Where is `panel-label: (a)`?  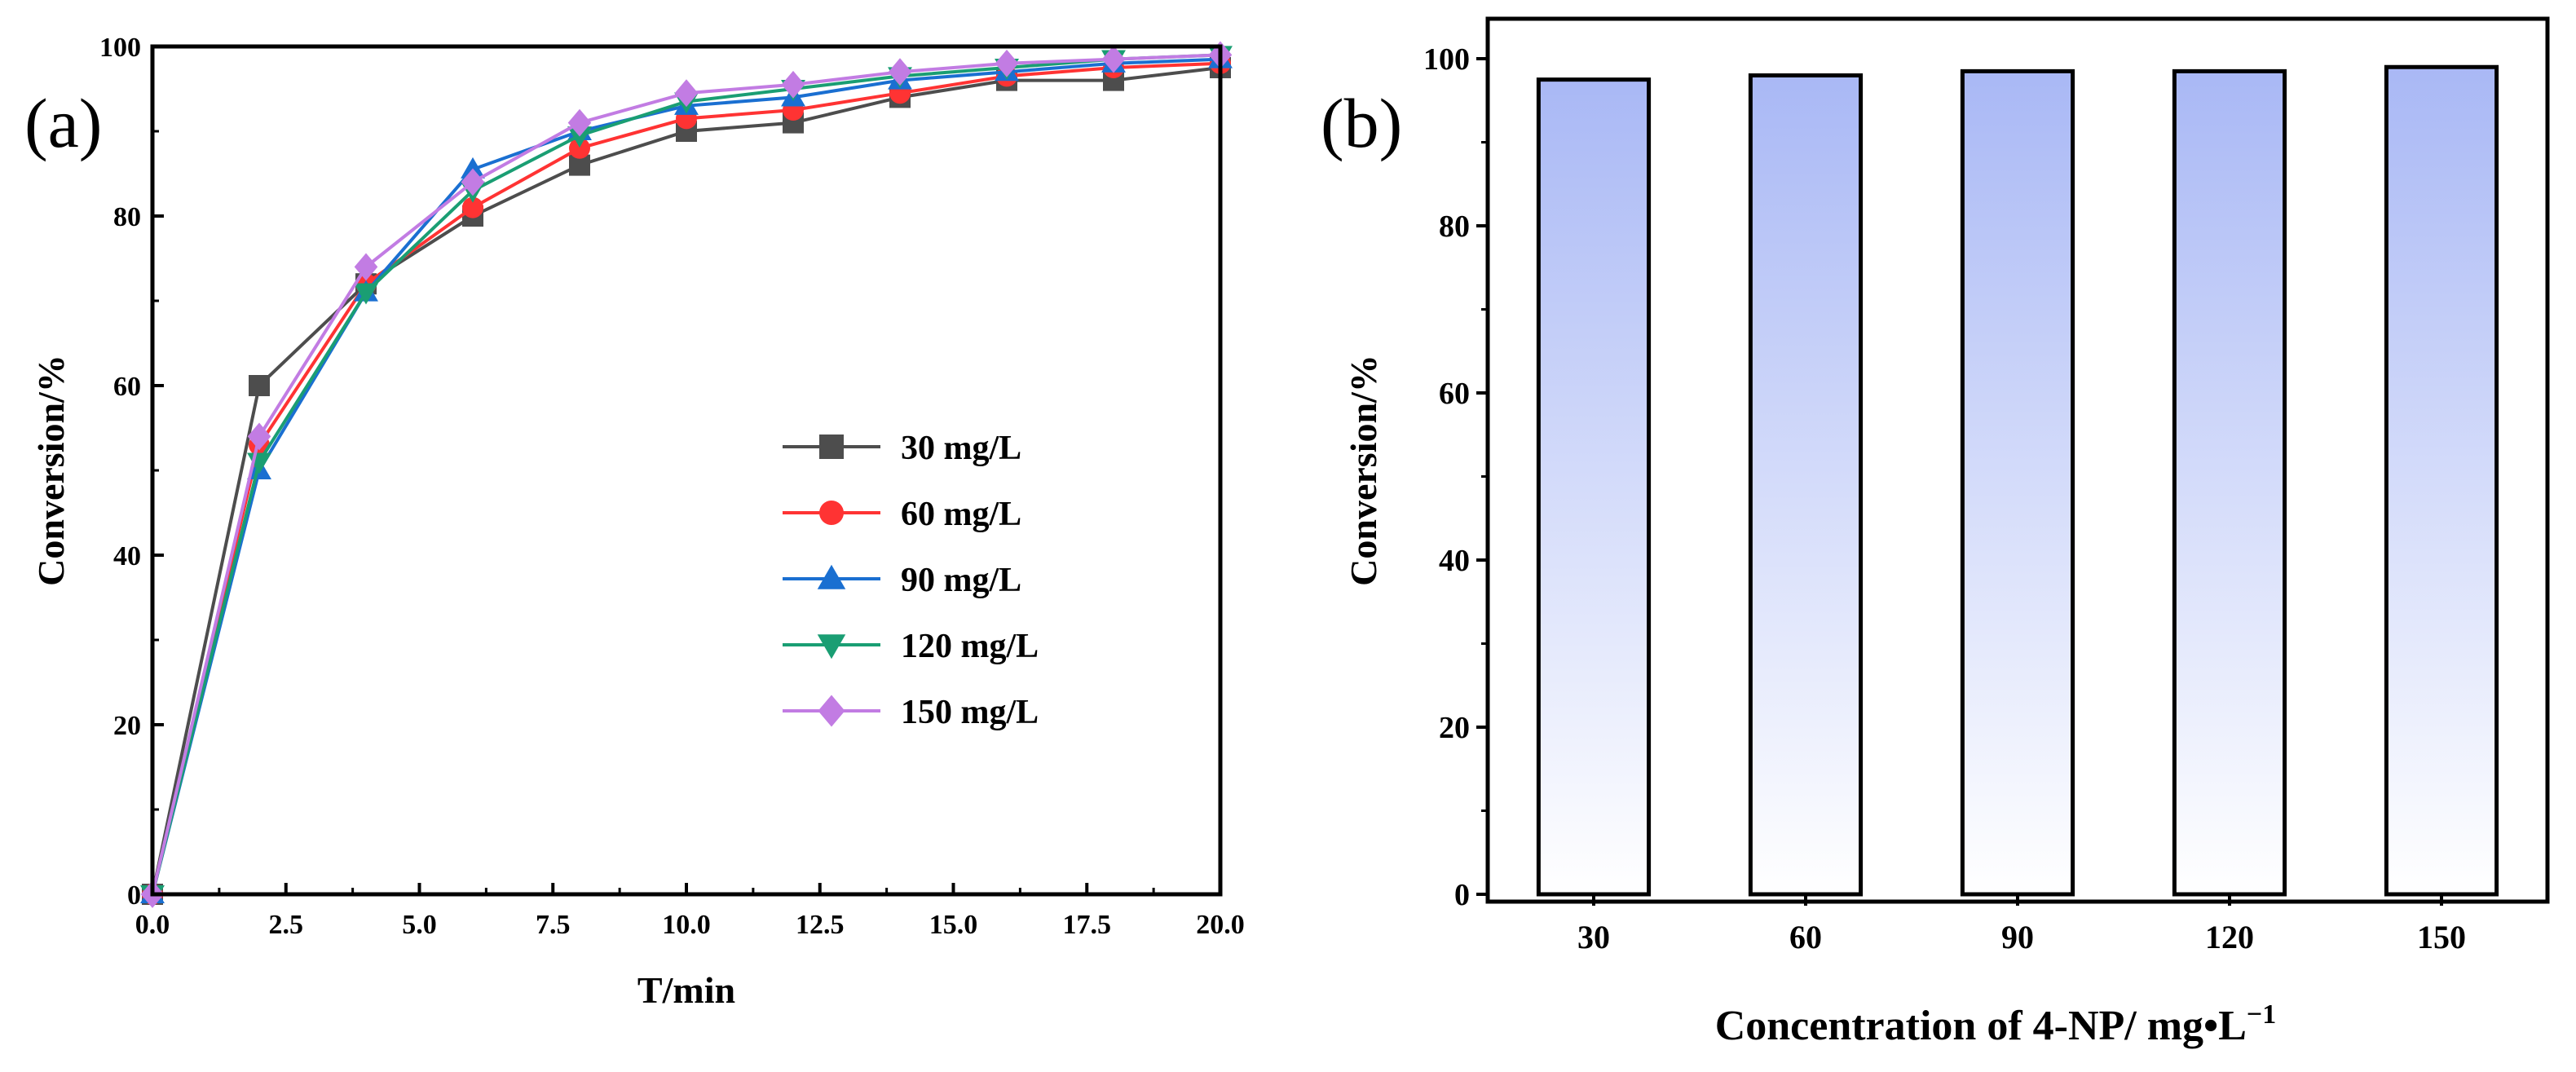 panel-label: (a) is located at coordinates (63, 123).